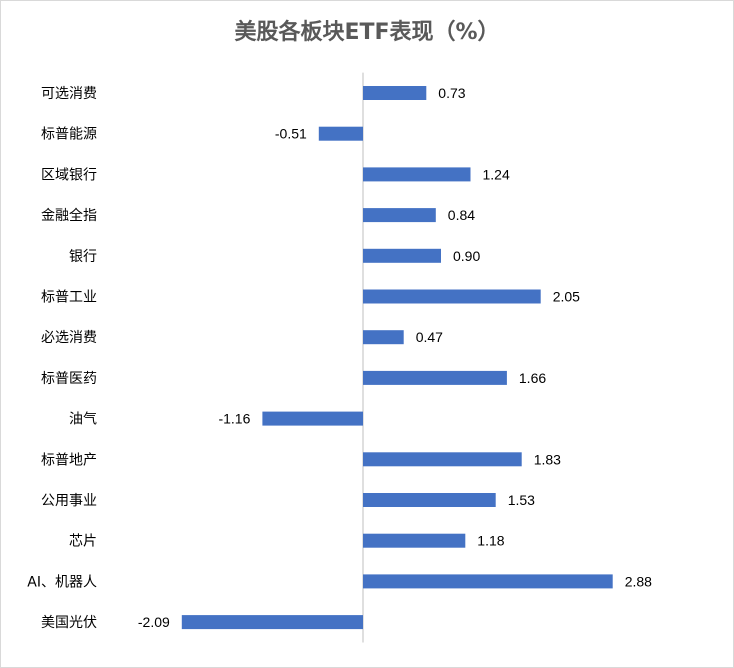 This screenshot has height=668, width=734. What do you see at coordinates (291, 134) in the screenshot?
I see `data-label: -0.51` at bounding box center [291, 134].